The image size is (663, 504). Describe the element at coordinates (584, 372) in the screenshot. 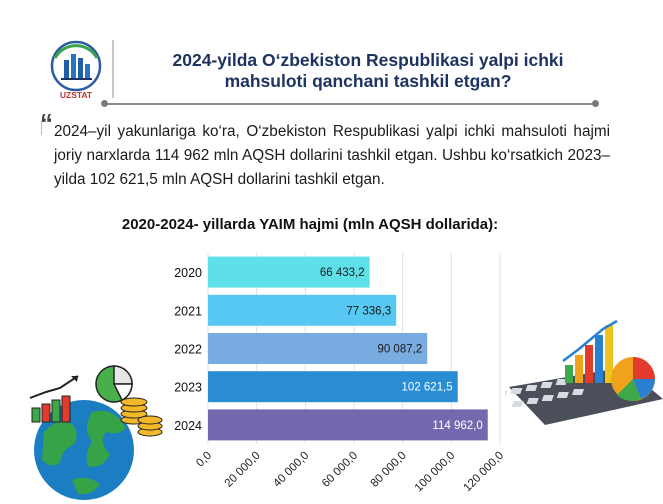

I see `charts-on-keyboard-illustration` at that location.